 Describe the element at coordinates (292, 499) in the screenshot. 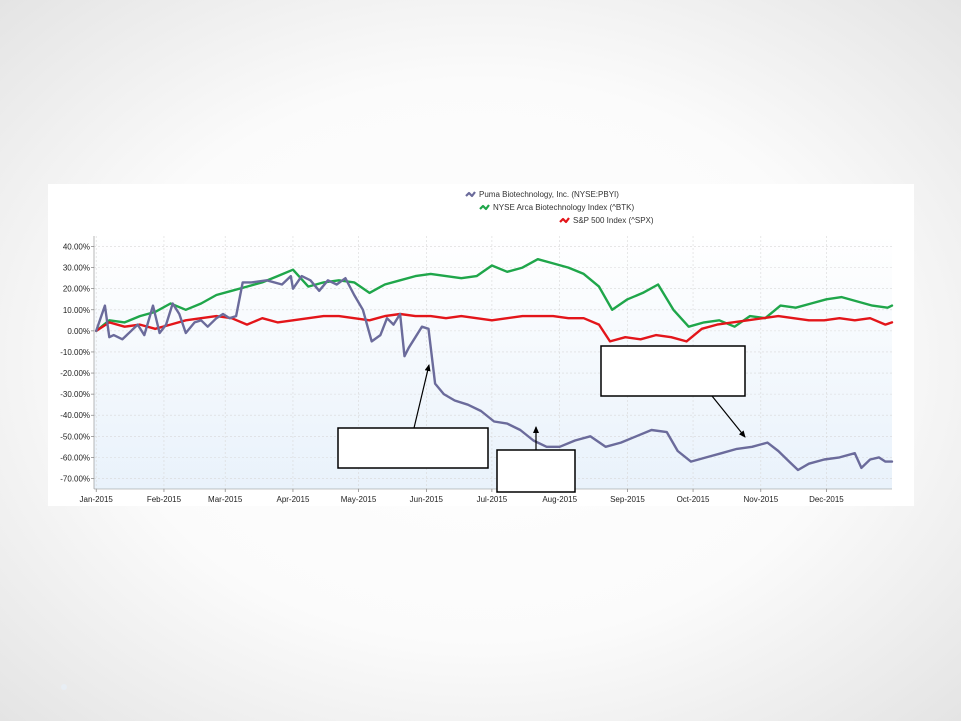

I see `x-tick-label: Apr-2015` at that location.